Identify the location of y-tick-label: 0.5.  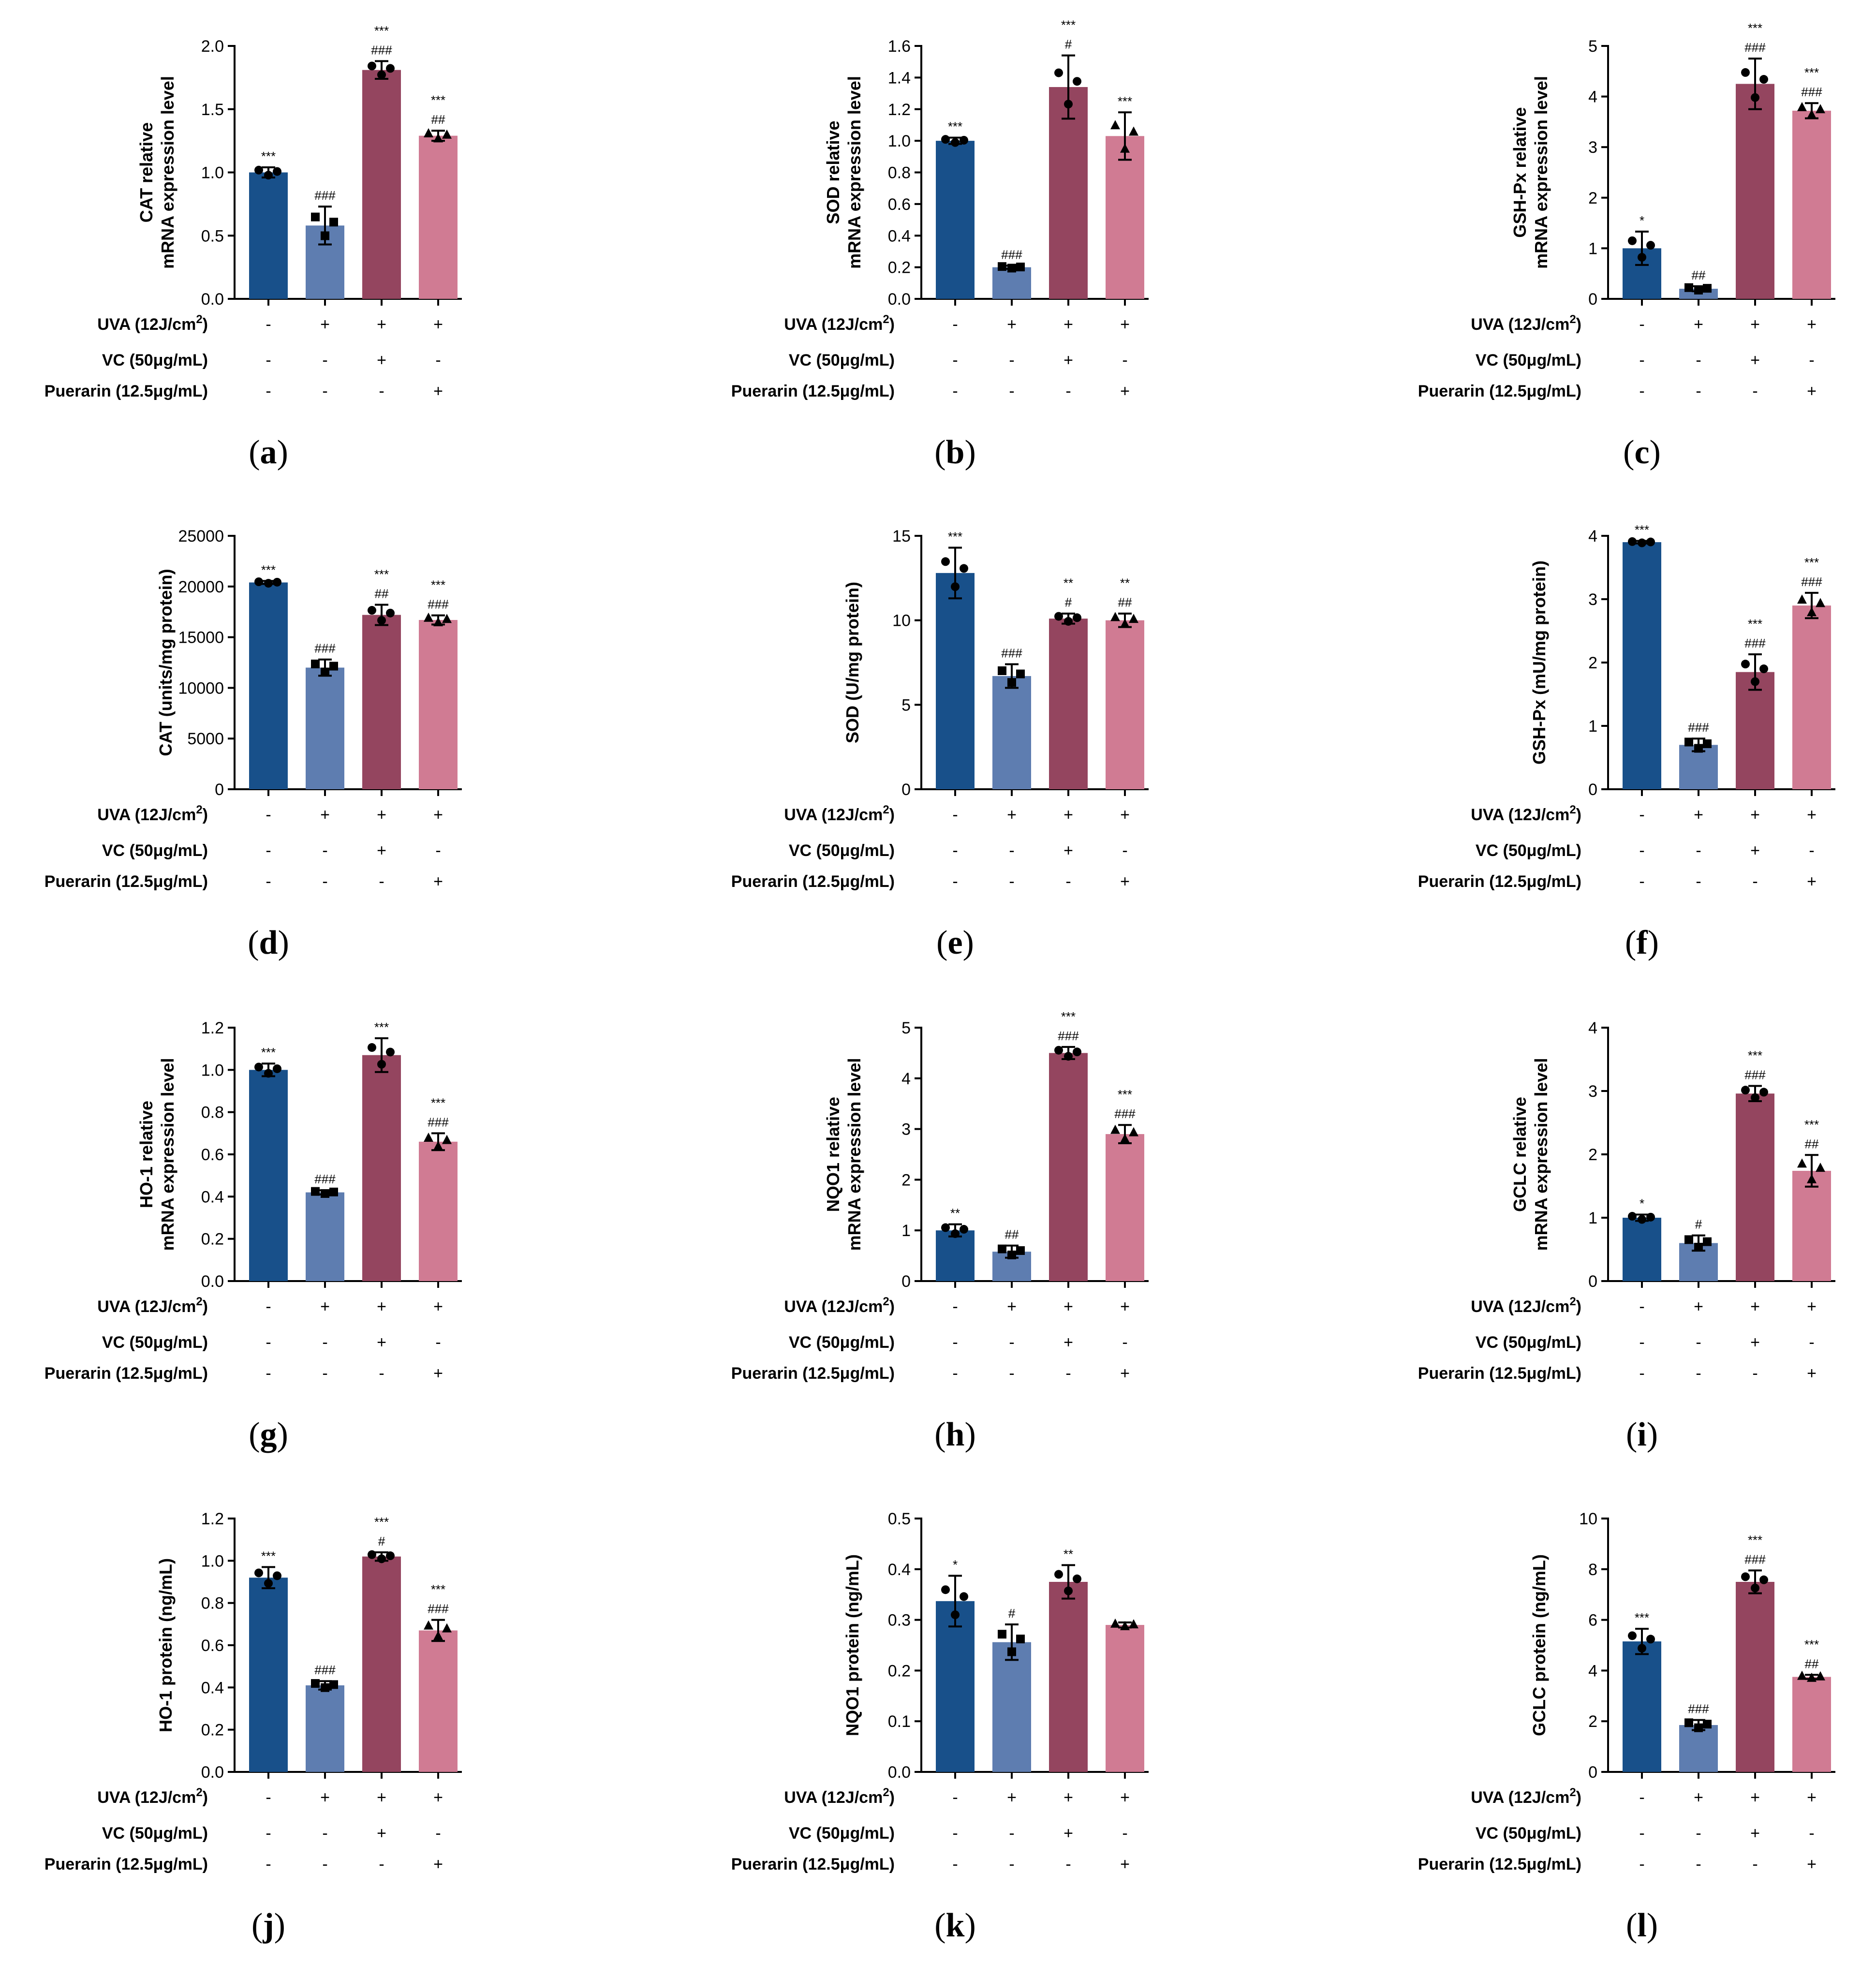
(212, 236).